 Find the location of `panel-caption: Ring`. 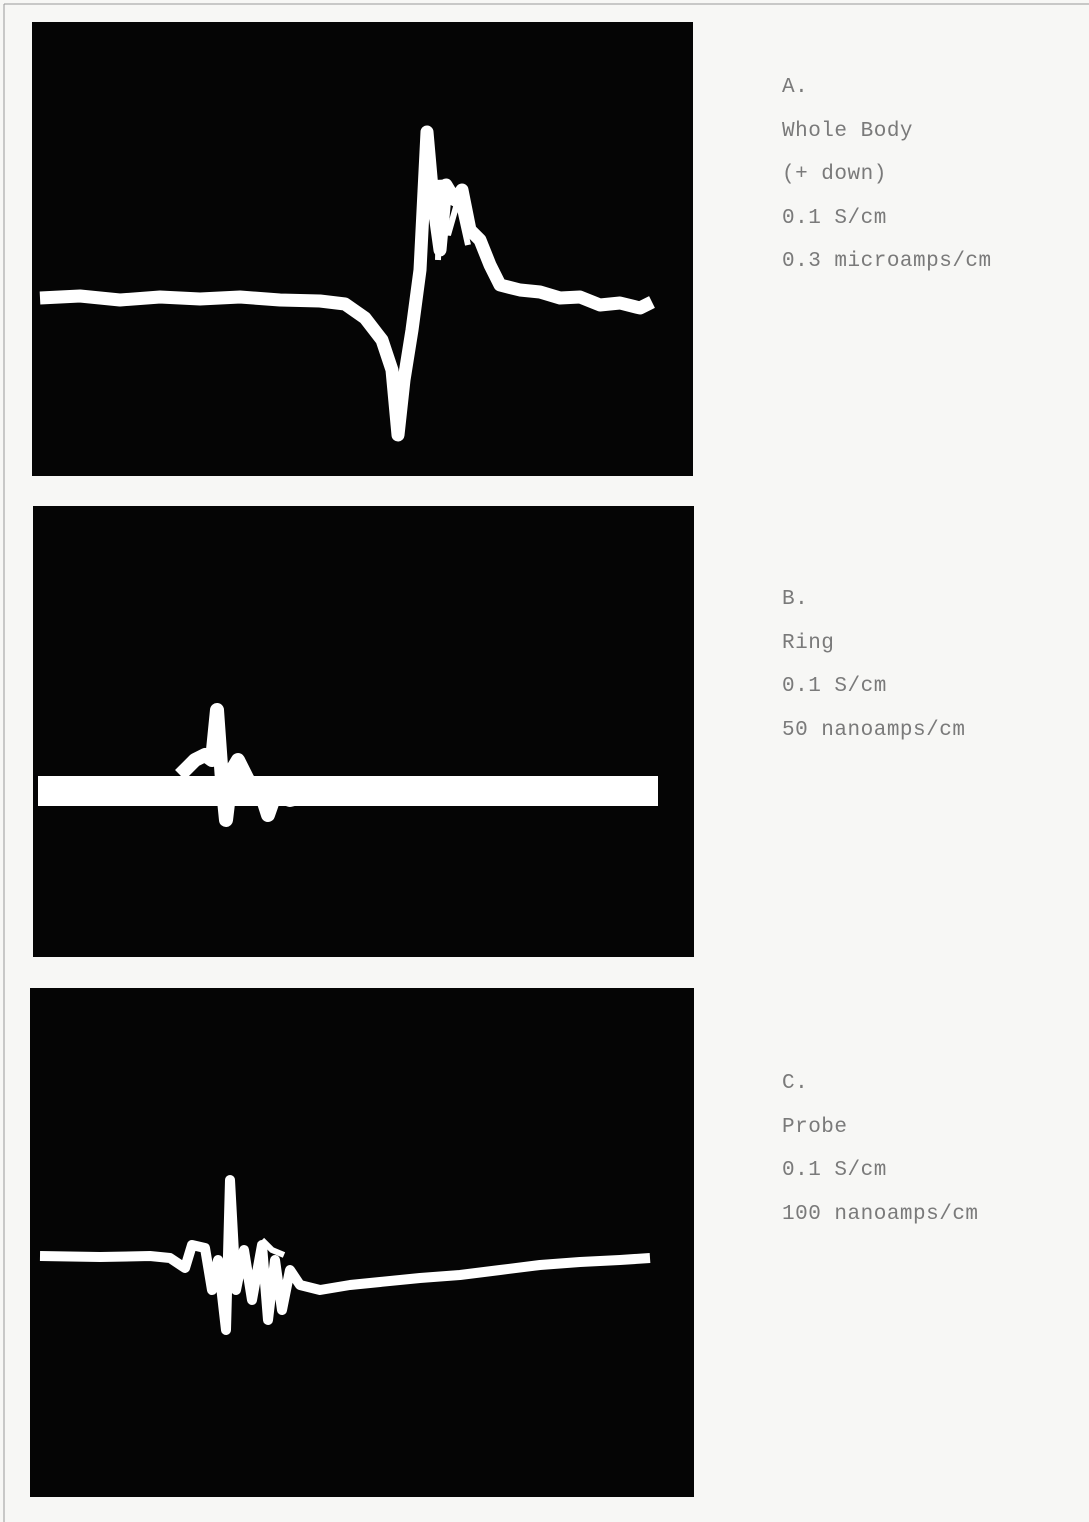

panel-caption: Ring is located at coordinates (808, 643).